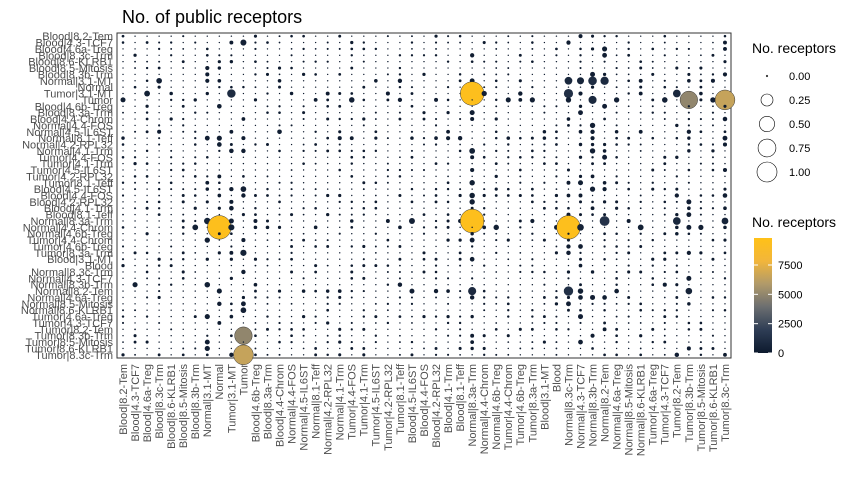 The width and height of the screenshot is (864, 480). What do you see at coordinates (605, 403) in the screenshot?
I see `x-tick-label: Normal|8.2-Tem` at bounding box center [605, 403].